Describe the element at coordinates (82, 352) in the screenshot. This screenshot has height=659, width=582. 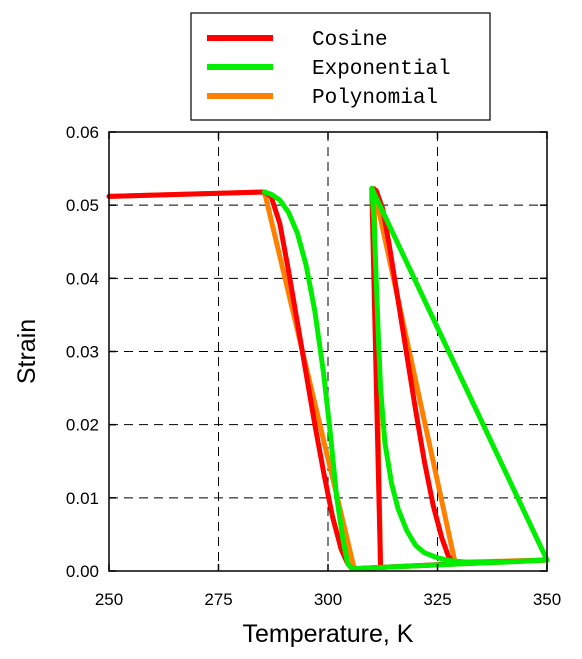
I see `y-tick-label: 0.03` at that location.